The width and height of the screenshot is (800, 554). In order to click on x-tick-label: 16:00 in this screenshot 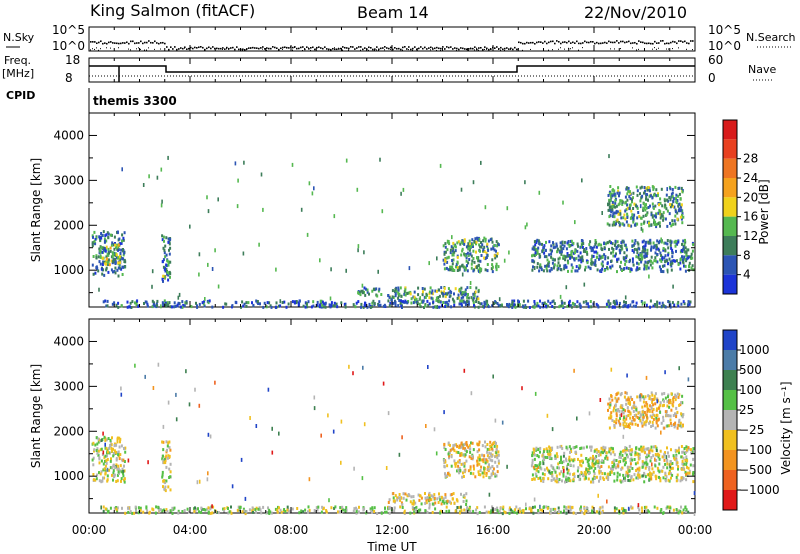, I will do `click(493, 530)`.